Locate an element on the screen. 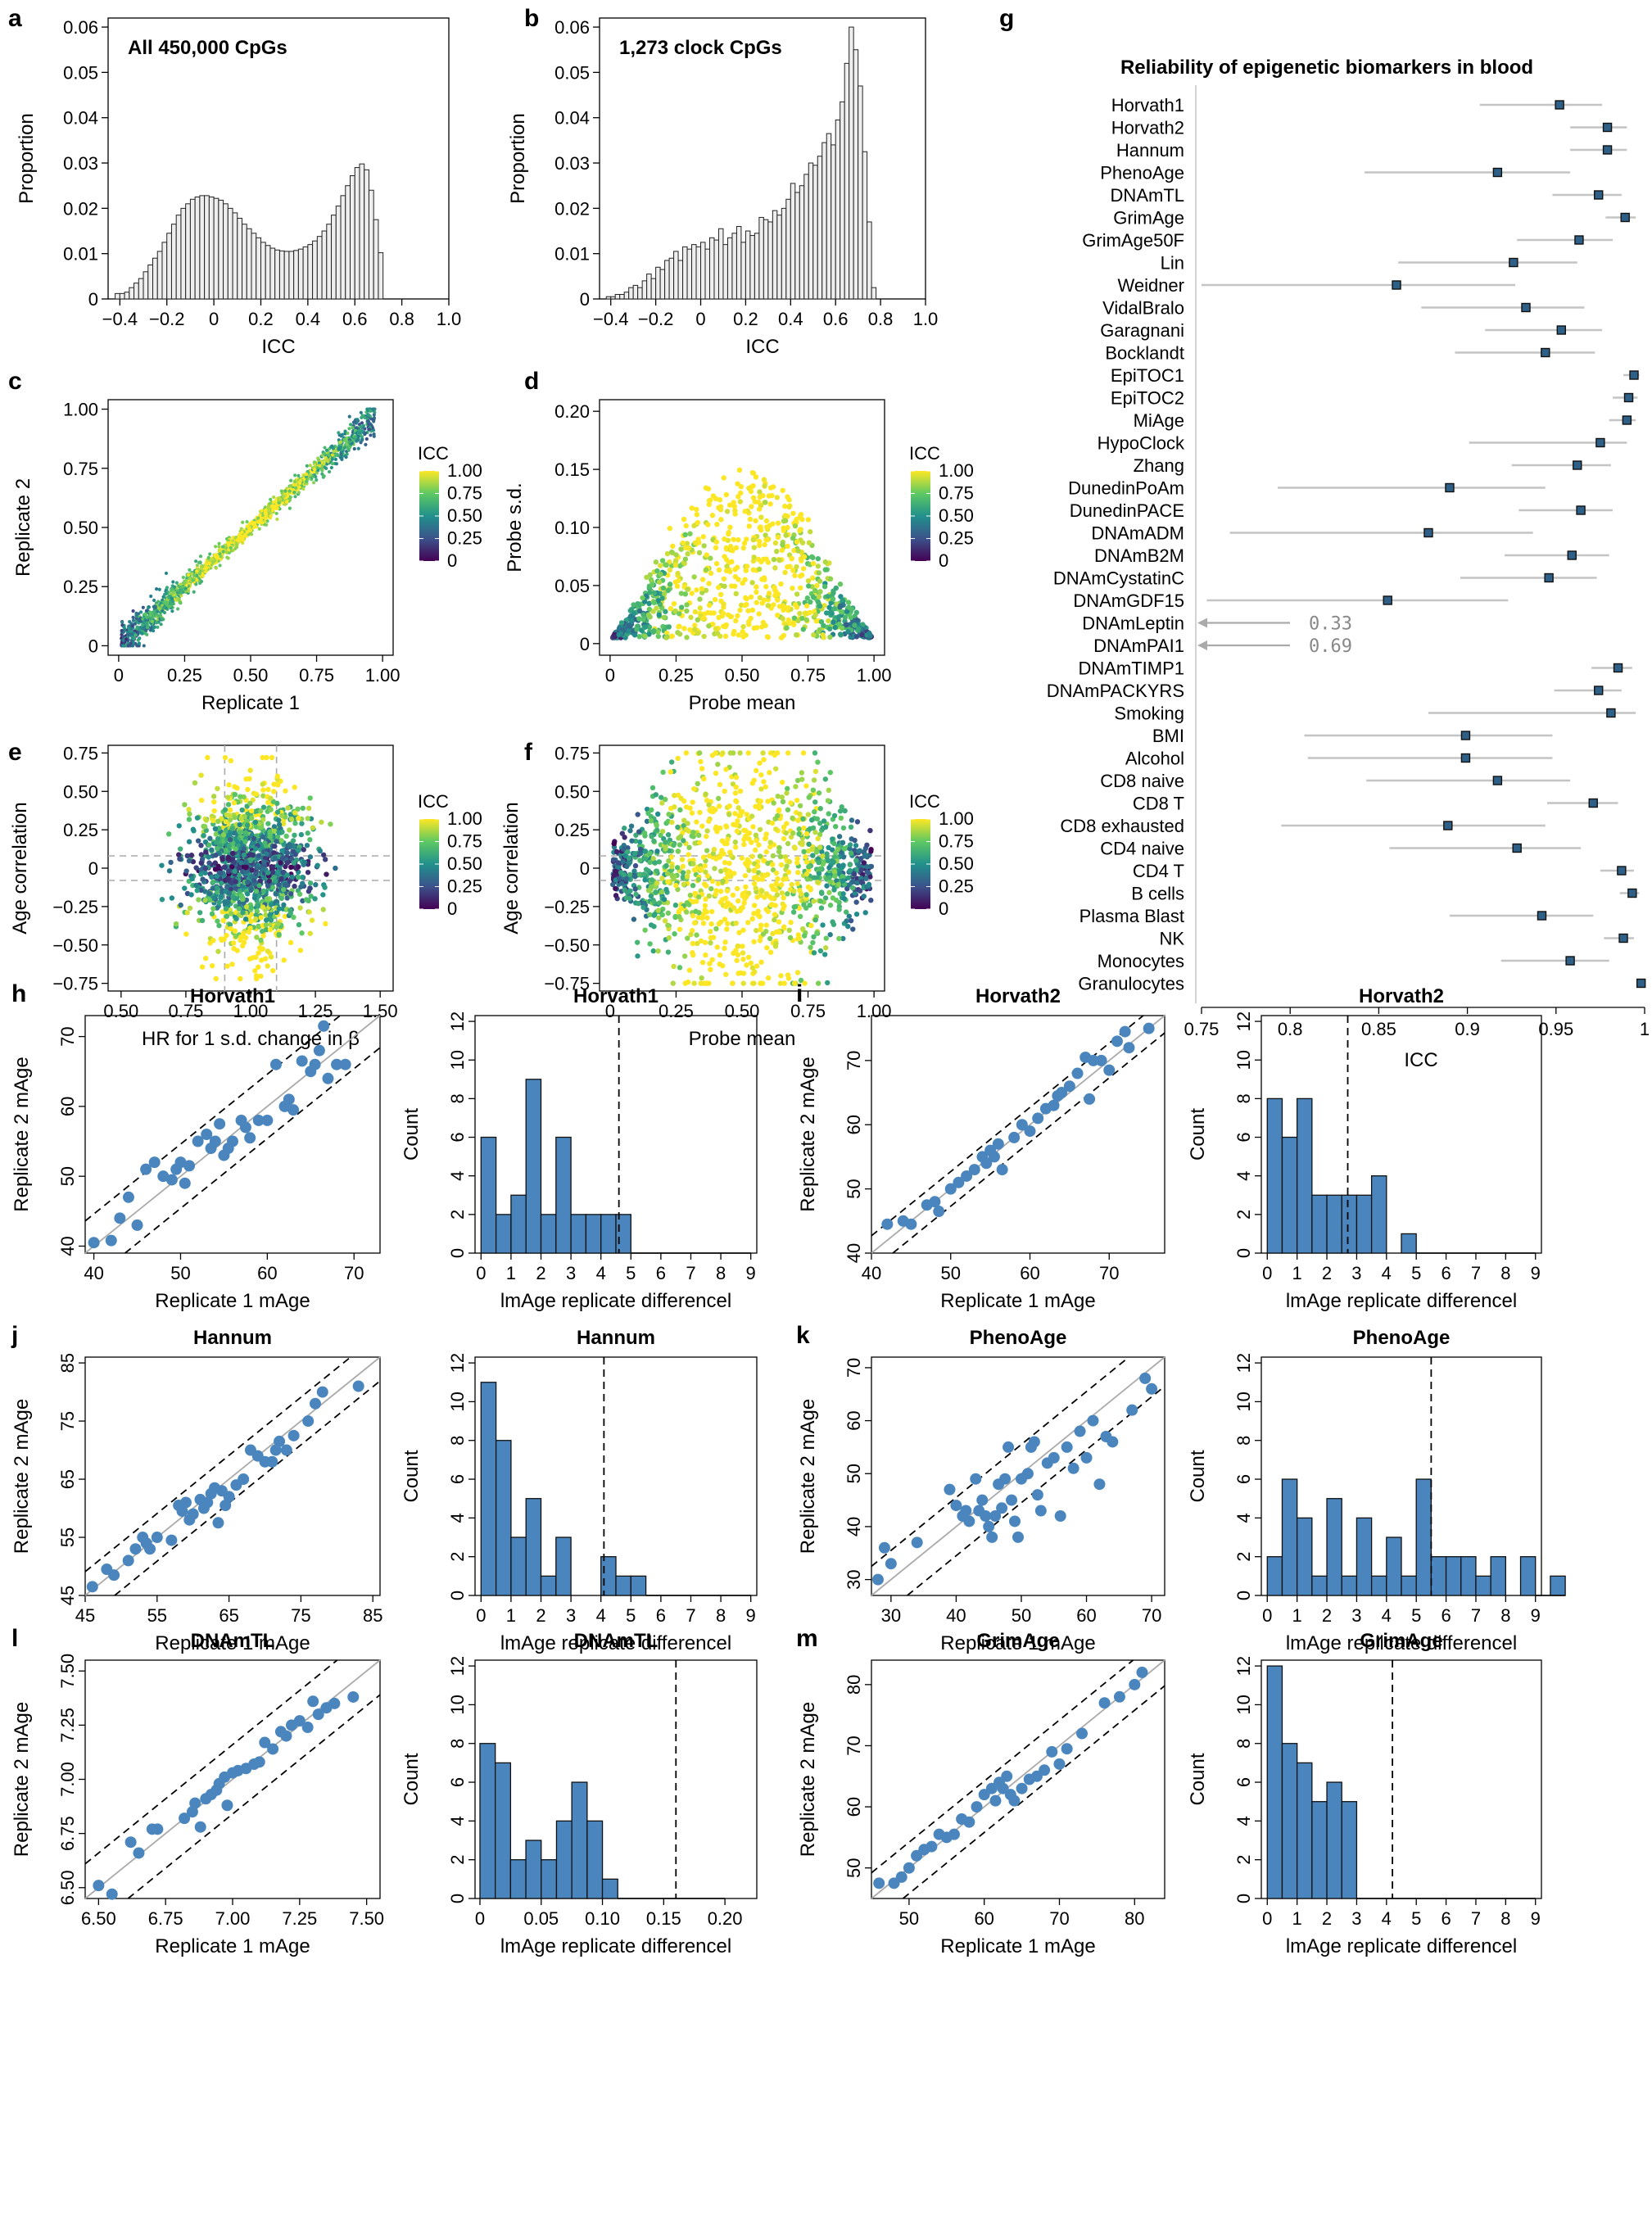  y-tick-label: 0.50 is located at coordinates (80, 791).